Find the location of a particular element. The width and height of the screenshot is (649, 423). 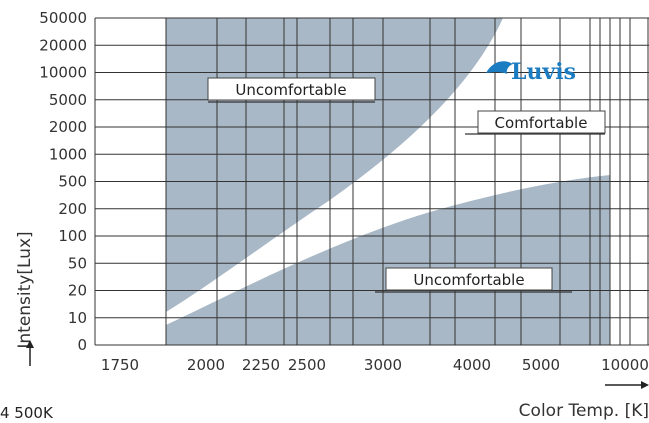

y-tick-label: 100 is located at coordinates (72, 236).